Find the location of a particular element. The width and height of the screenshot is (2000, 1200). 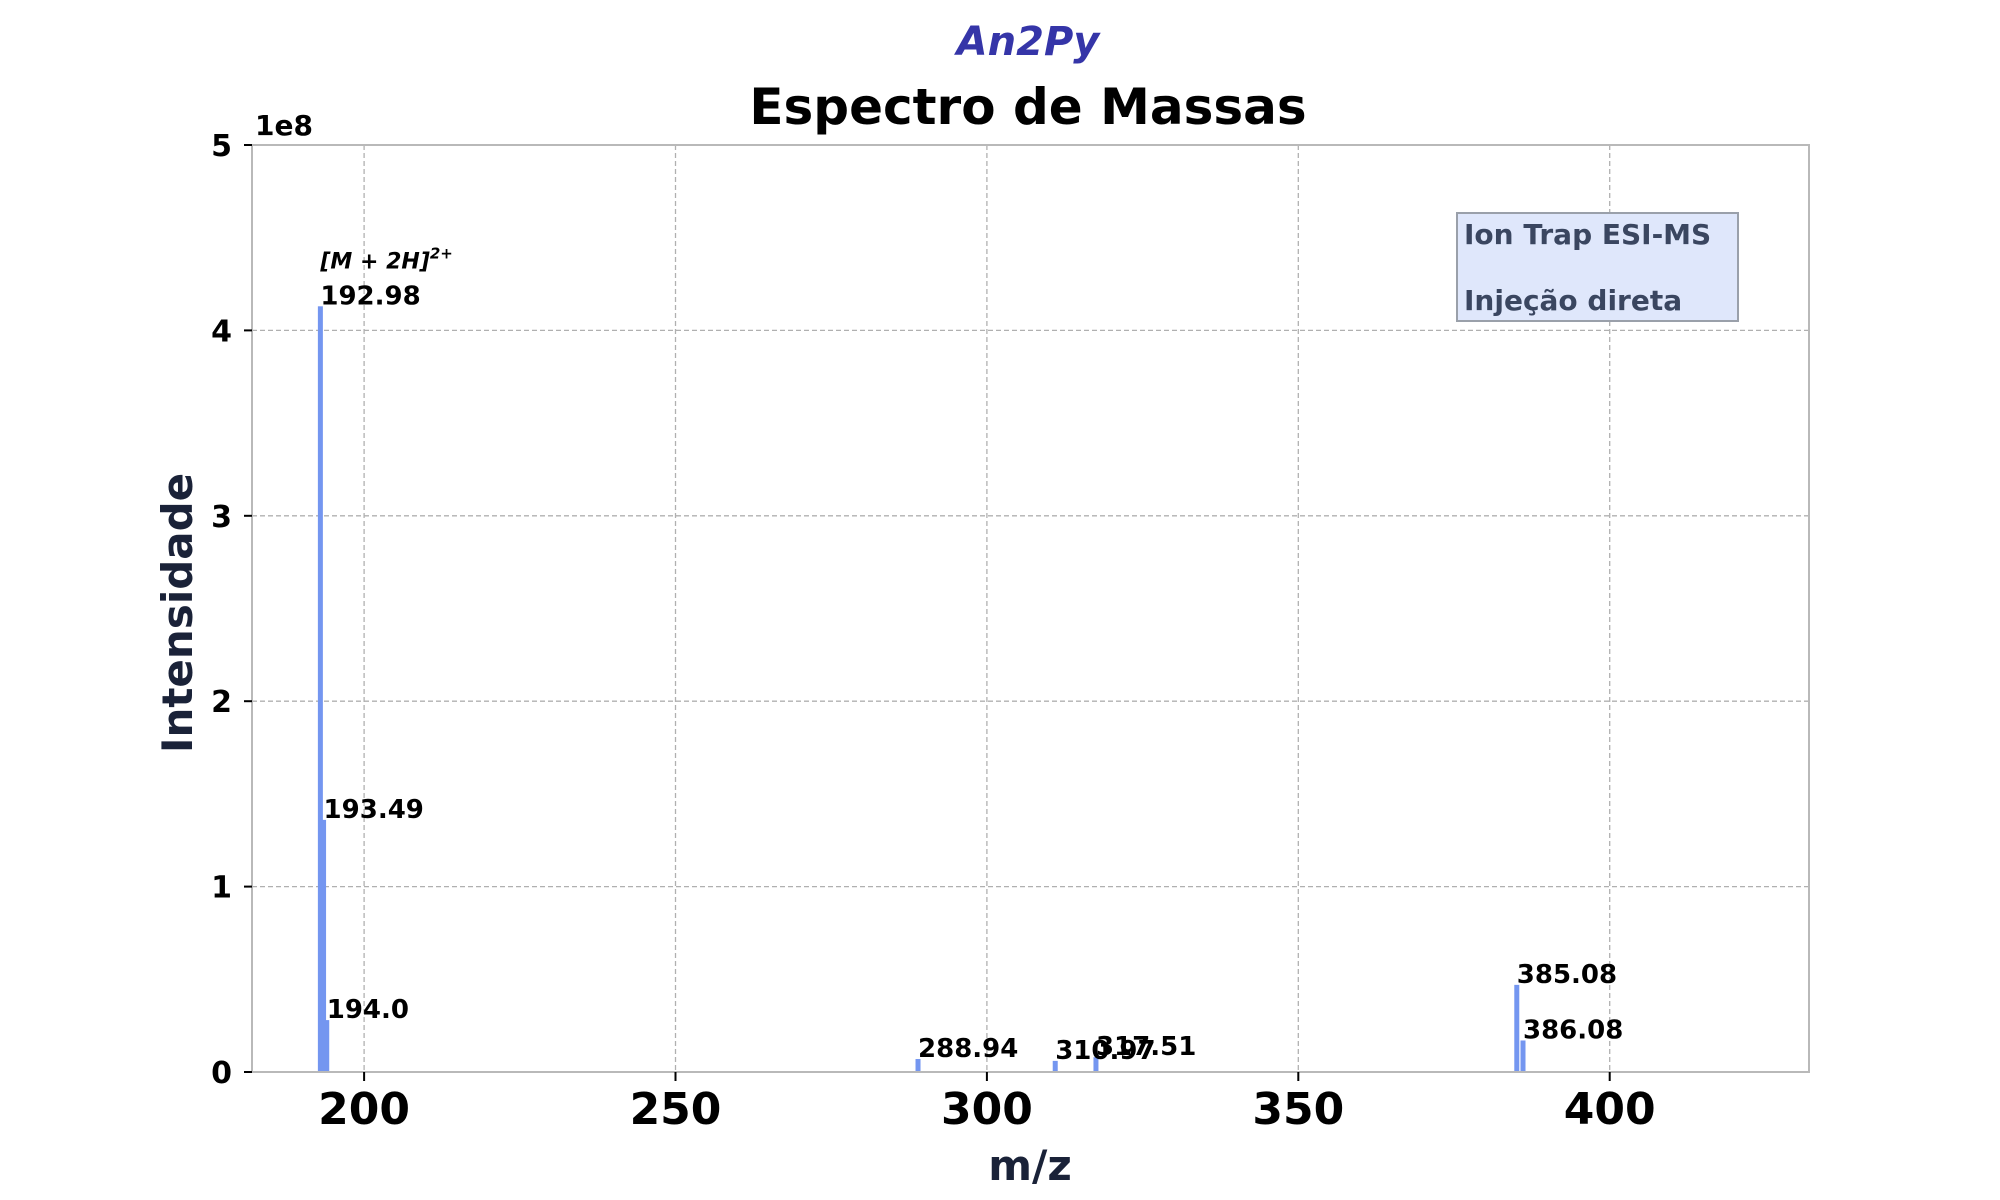

y-scale-multiplier: 1e8 is located at coordinates (284, 125).